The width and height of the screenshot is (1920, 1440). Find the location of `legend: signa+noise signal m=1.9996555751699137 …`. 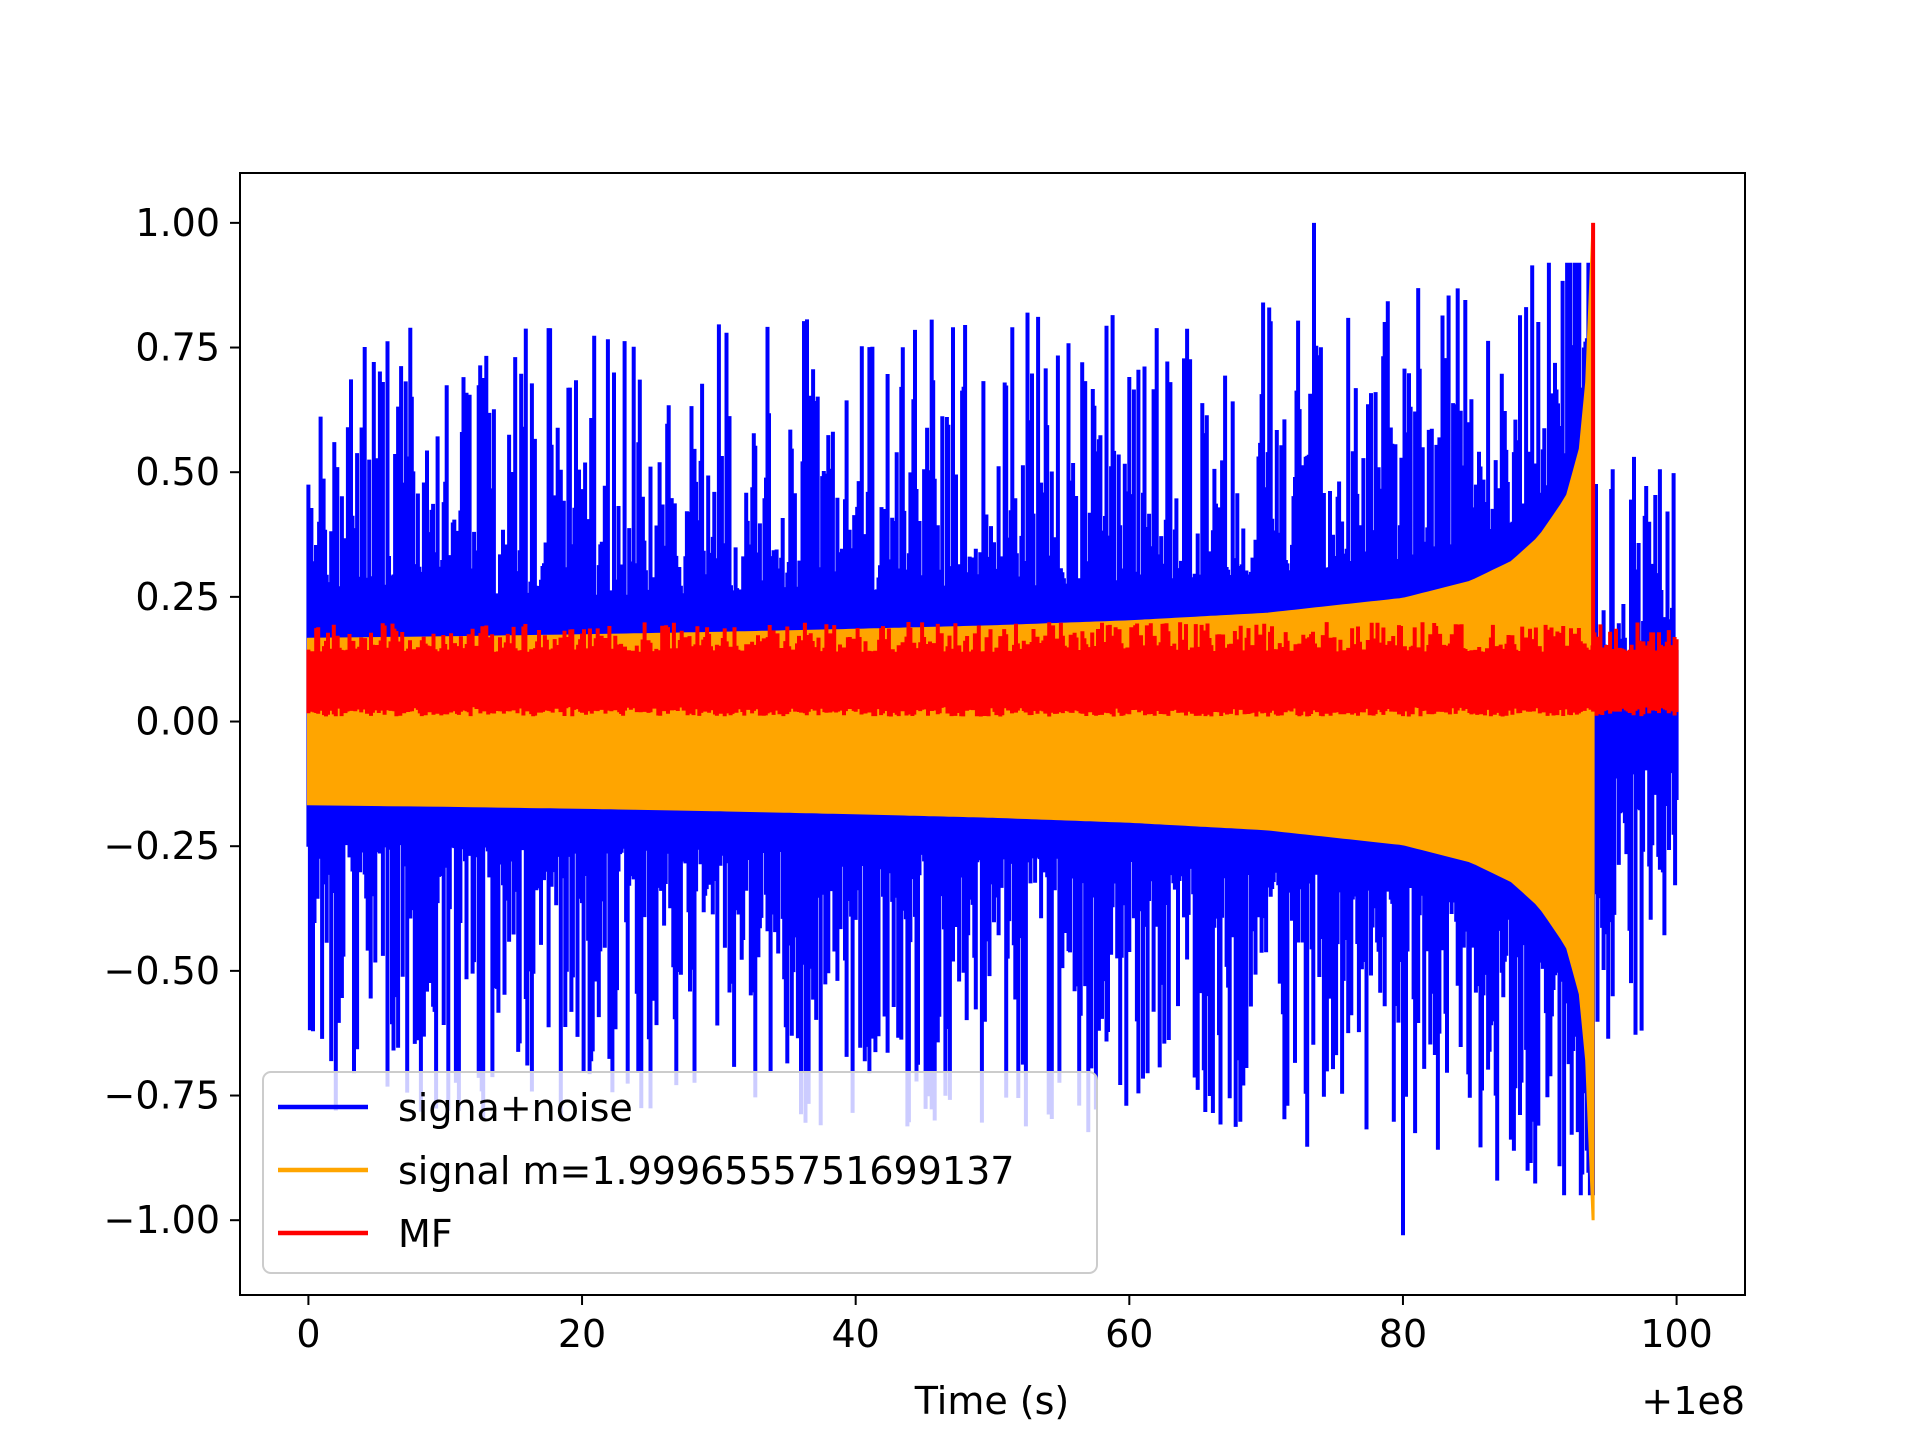

legend: signa+noise signal m=1.9996555751699137 … is located at coordinates (680, 1172).